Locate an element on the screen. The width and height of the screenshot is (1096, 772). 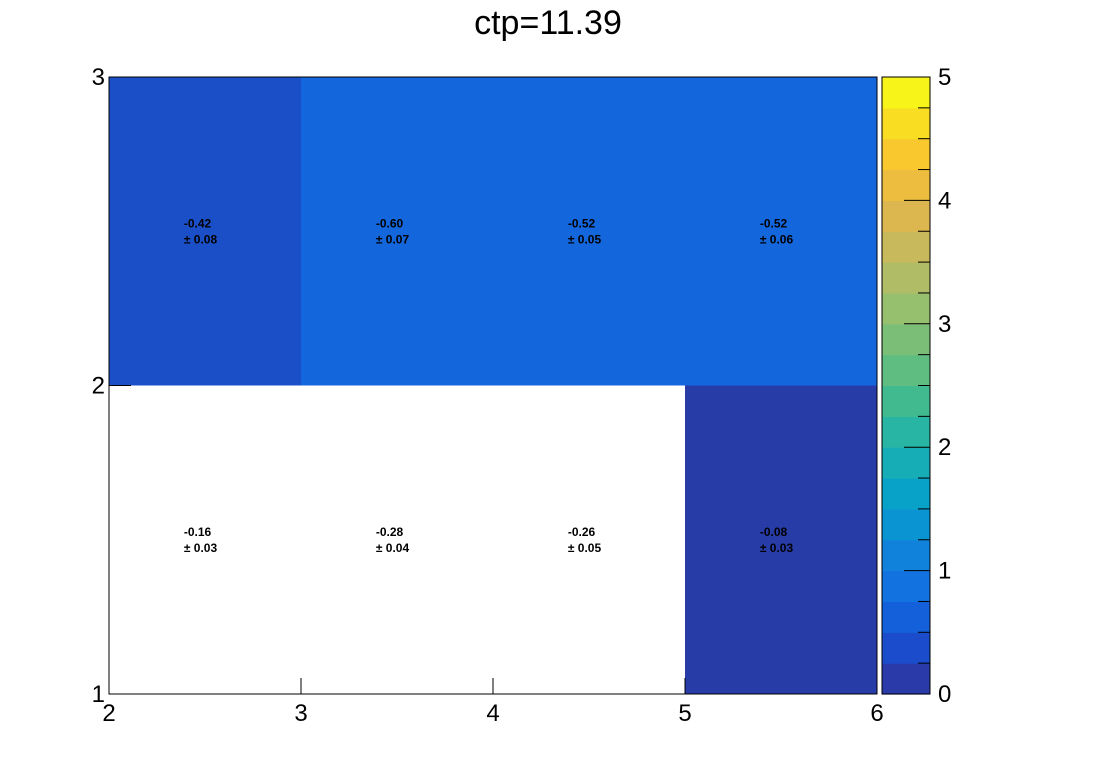
y-tick-label: 1 is located at coordinates (98, 694).